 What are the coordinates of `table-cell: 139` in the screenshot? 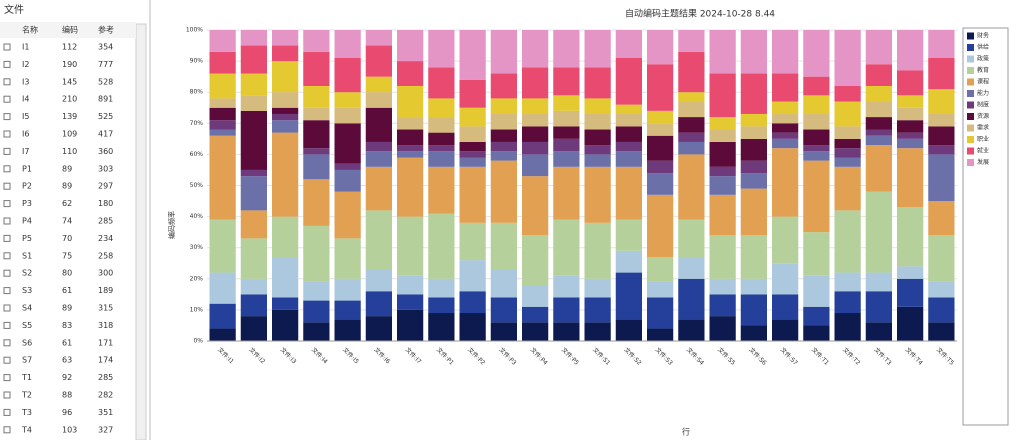 It's located at (69, 116).